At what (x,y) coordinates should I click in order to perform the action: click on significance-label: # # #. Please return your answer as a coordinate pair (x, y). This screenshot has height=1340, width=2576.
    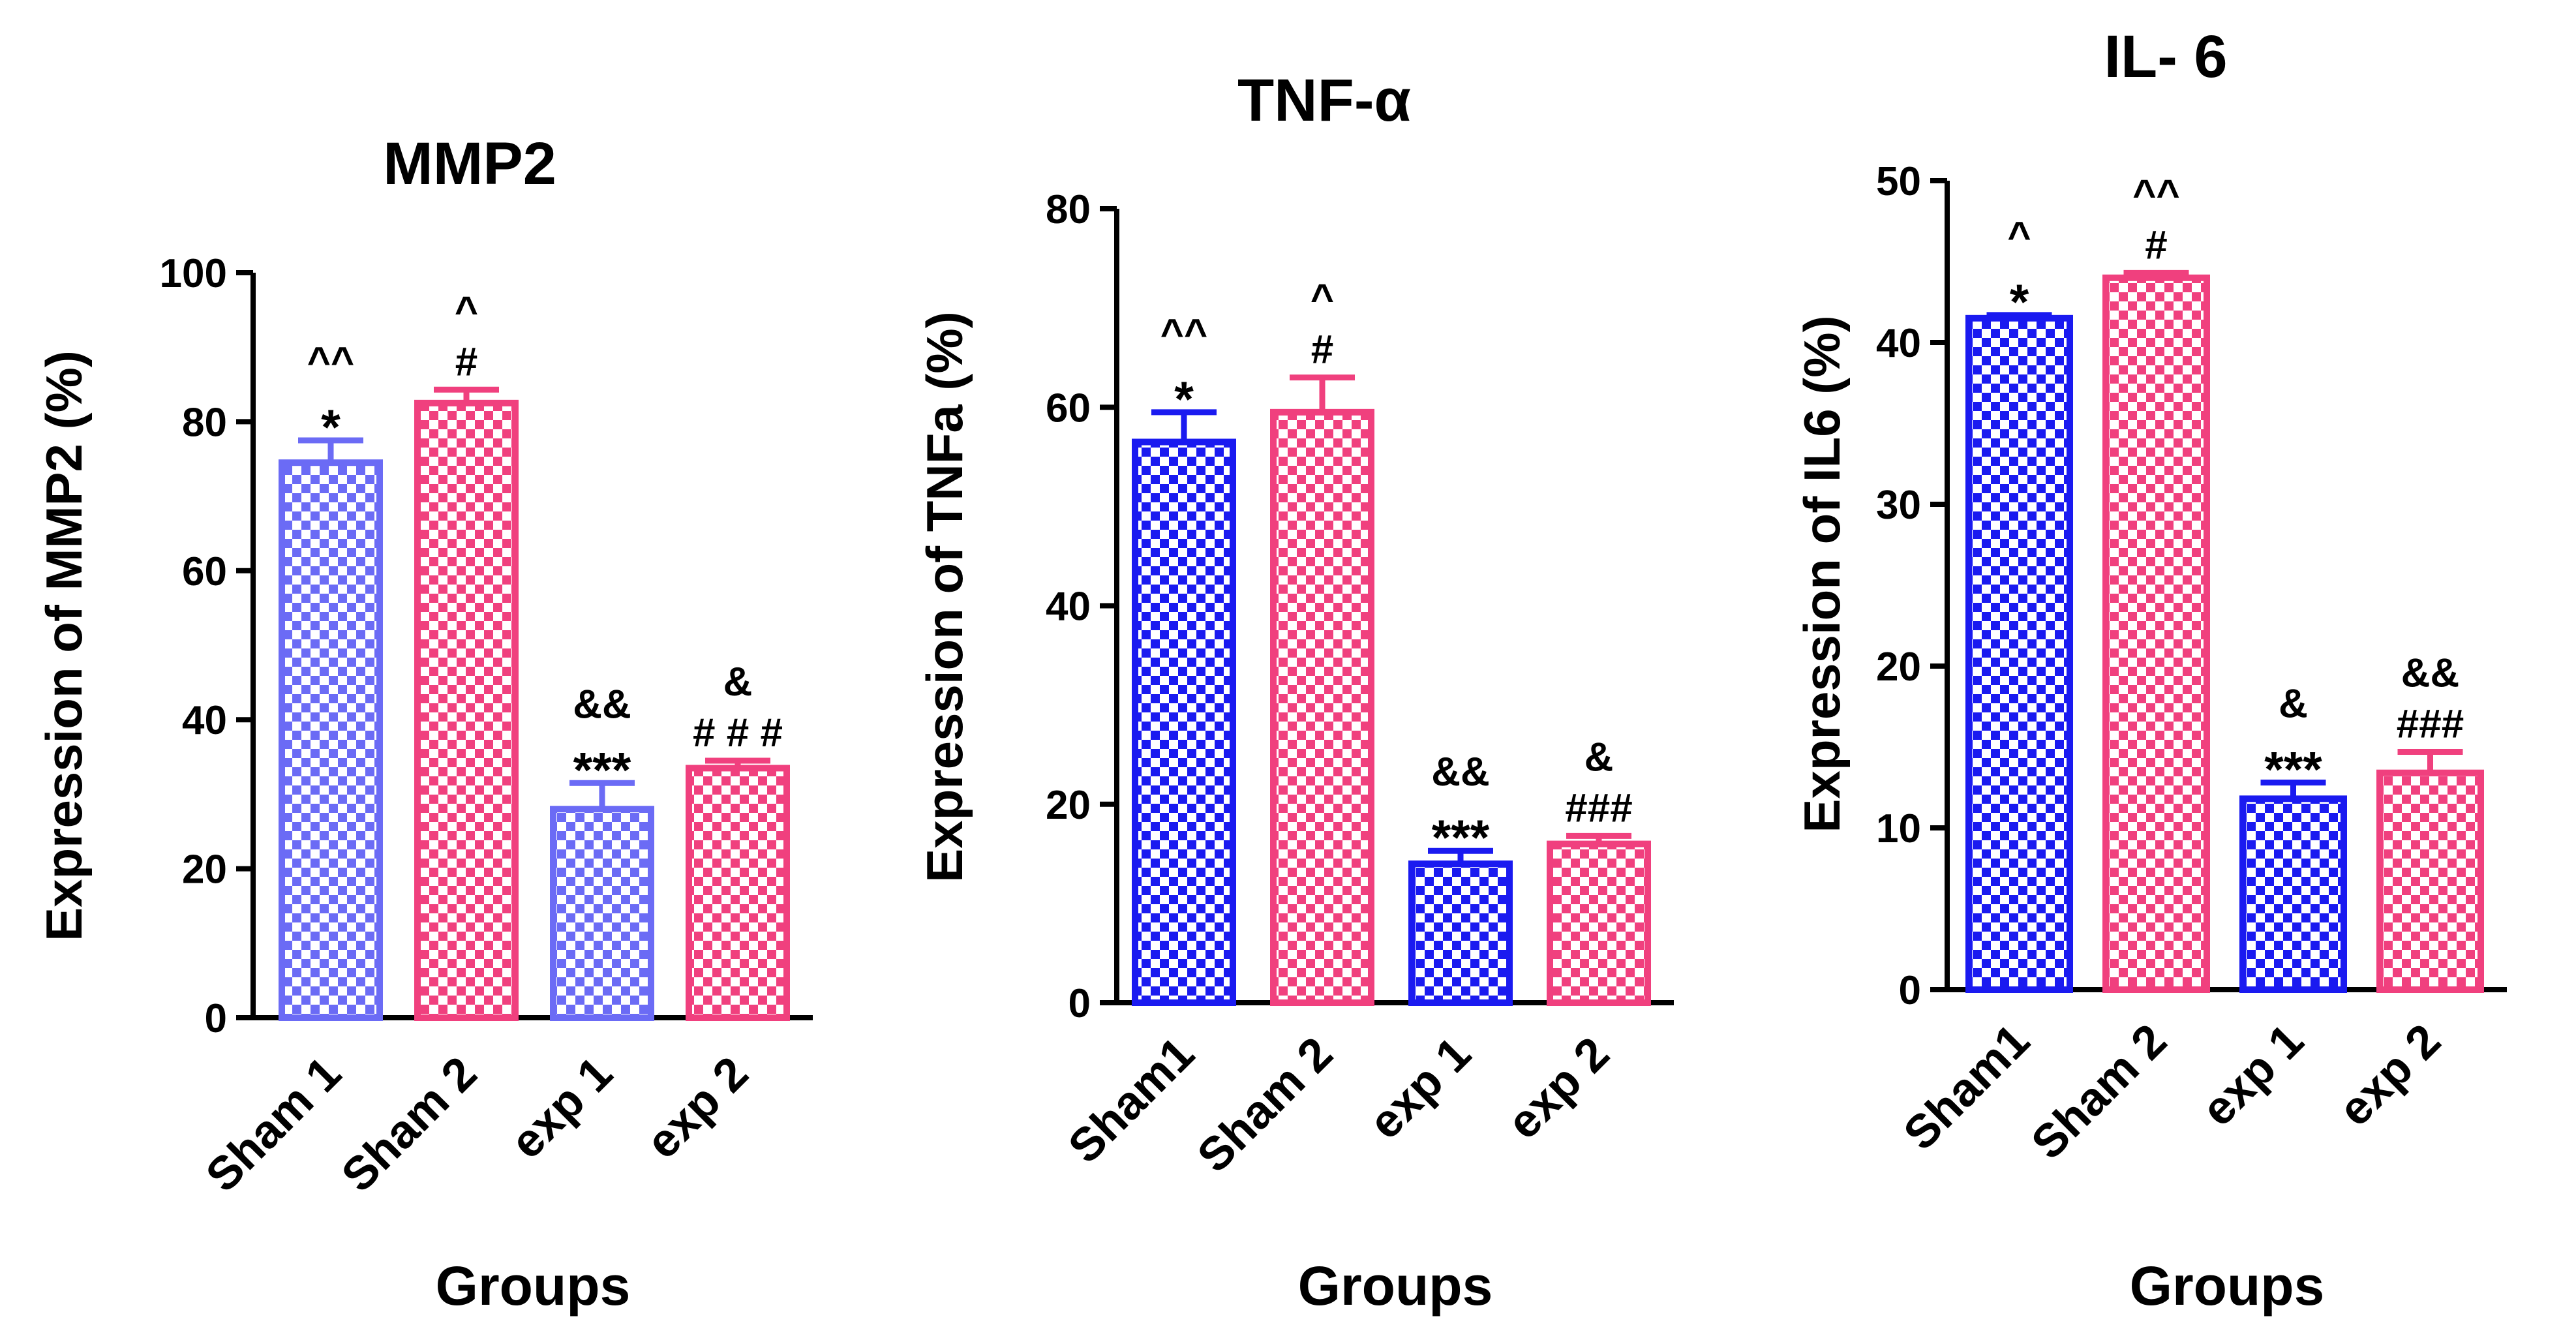
    Looking at the image, I should click on (738, 732).